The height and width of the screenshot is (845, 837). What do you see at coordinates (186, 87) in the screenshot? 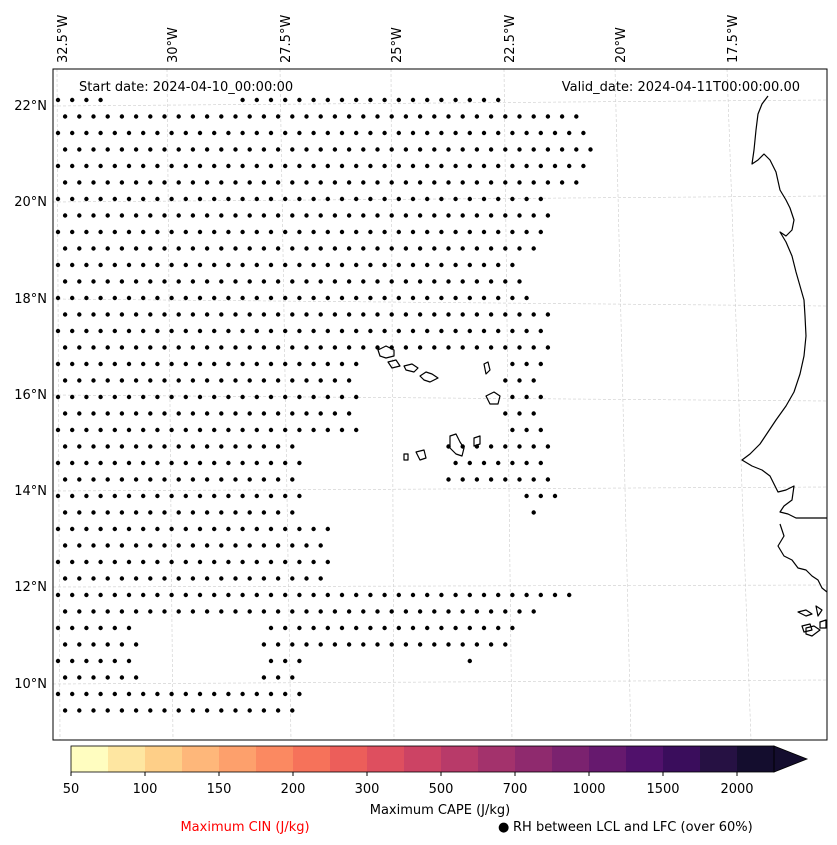
I see `start-date-label: Start date: 2024-04-10_00:00:00` at bounding box center [186, 87].